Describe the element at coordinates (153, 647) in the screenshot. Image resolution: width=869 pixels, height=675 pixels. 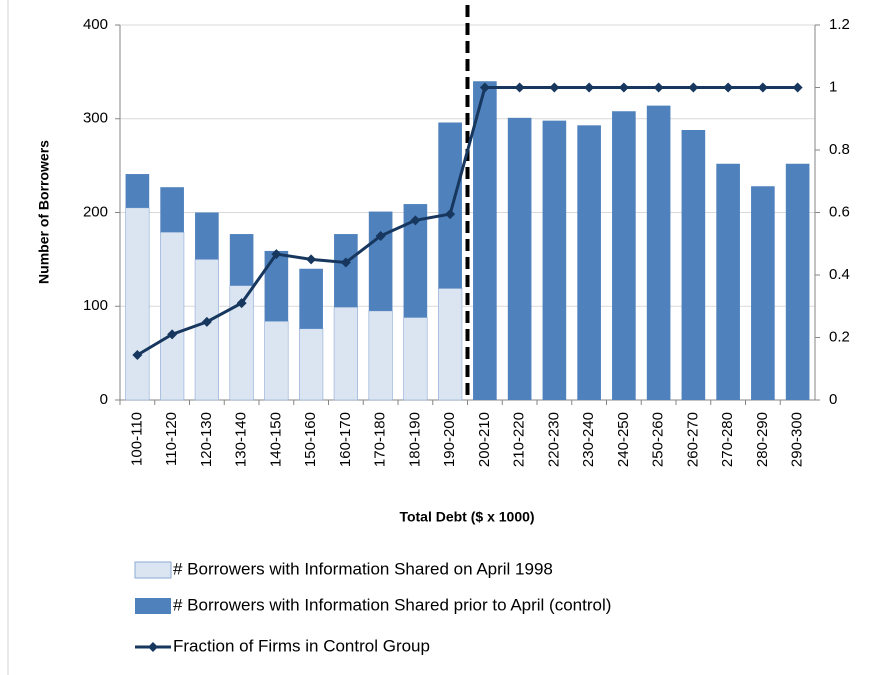
I see `legend-marker` at that location.